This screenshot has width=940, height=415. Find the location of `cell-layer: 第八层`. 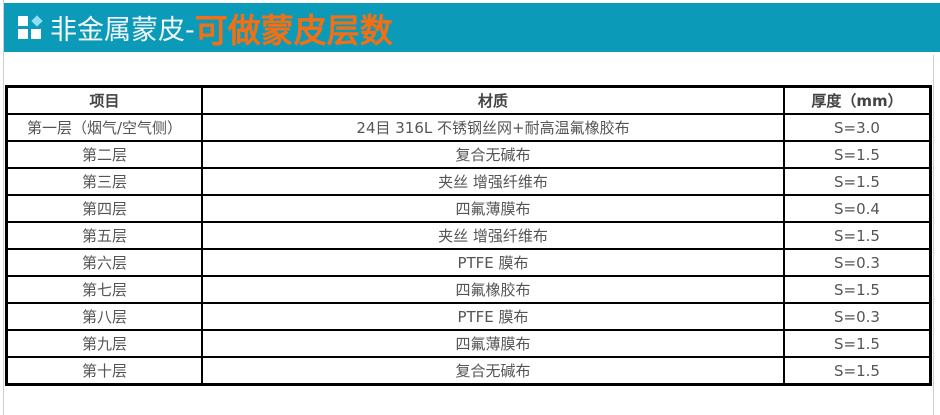

cell-layer: 第八层 is located at coordinates (104, 316).